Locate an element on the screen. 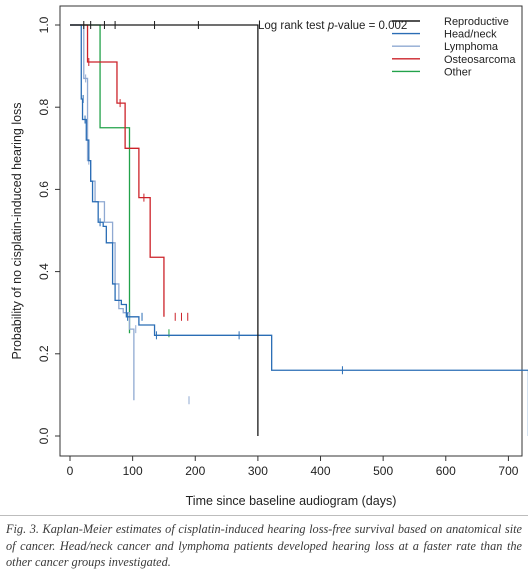 Image resolution: width=528 pixels, height=580 pixels. x-tick-label: 200 is located at coordinates (195, 471).